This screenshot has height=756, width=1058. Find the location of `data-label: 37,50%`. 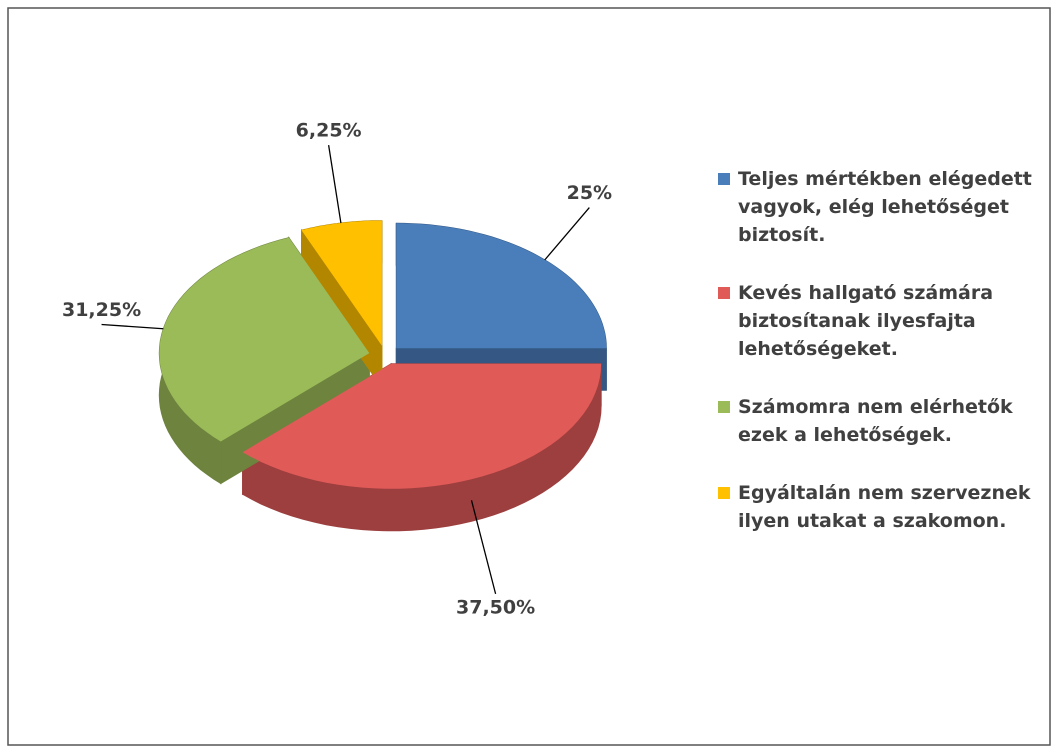

data-label: 37,50% is located at coordinates (495, 607).